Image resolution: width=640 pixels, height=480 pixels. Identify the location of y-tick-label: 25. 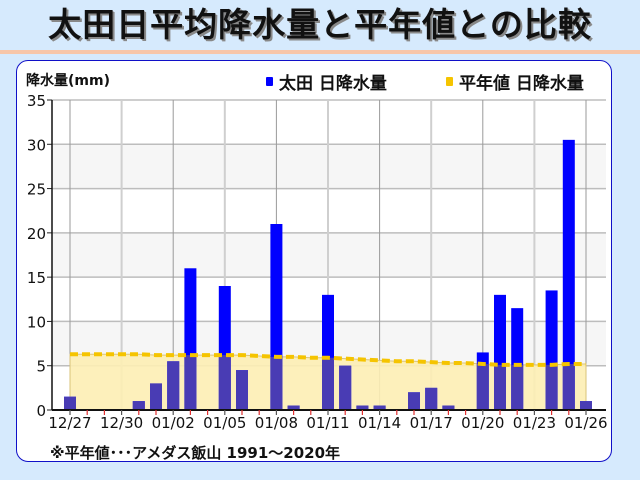
(36, 190).